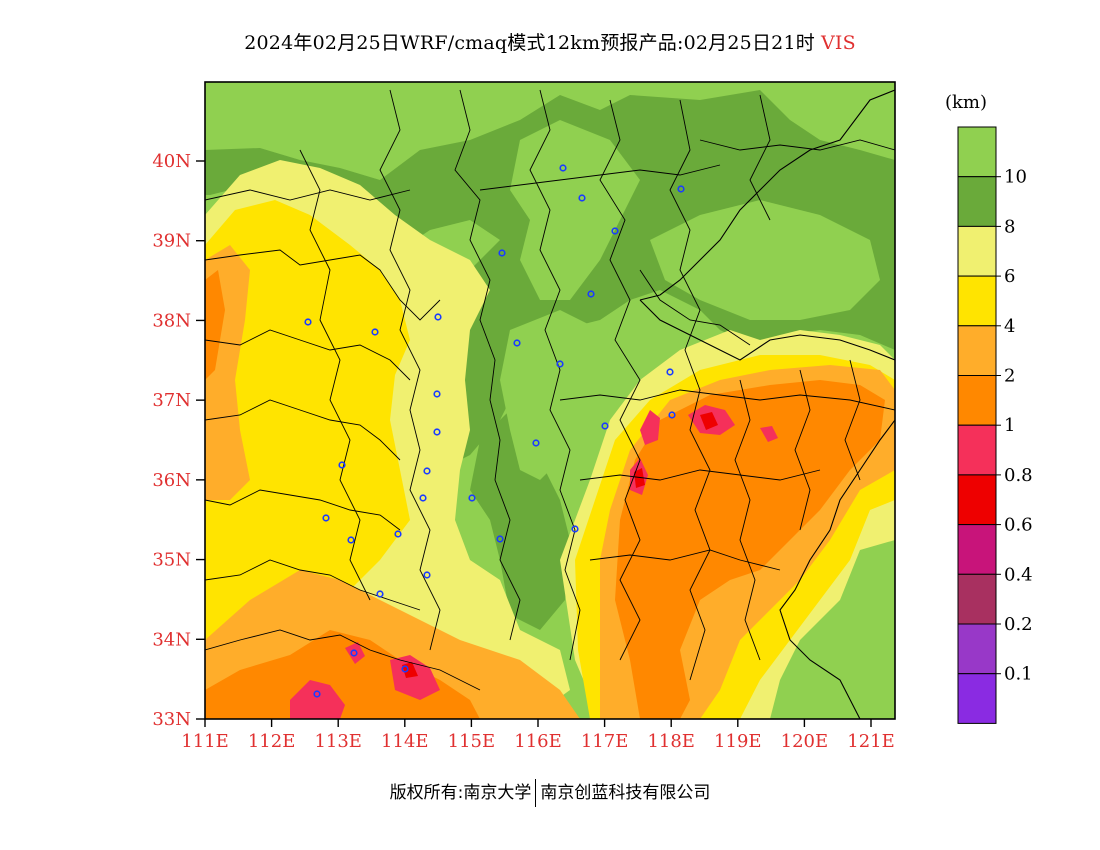 This screenshot has width=1100, height=850. I want to click on lat-tick-label: 36N, so click(171, 480).